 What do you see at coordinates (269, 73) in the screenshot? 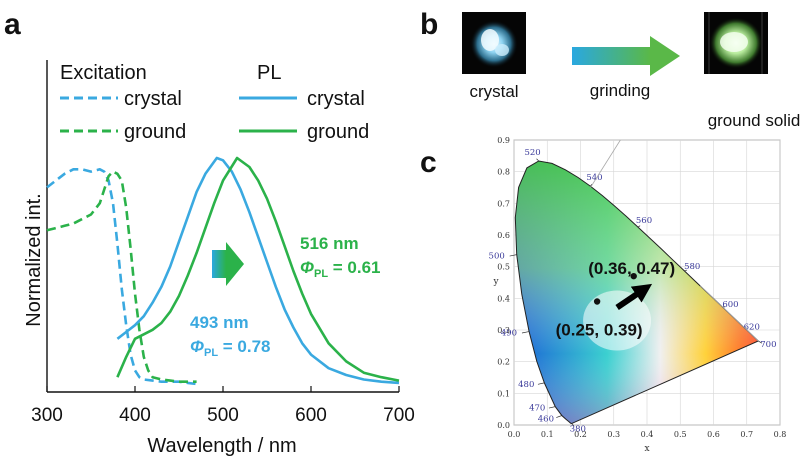
I see `legend-title-pl: PL` at bounding box center [269, 73].